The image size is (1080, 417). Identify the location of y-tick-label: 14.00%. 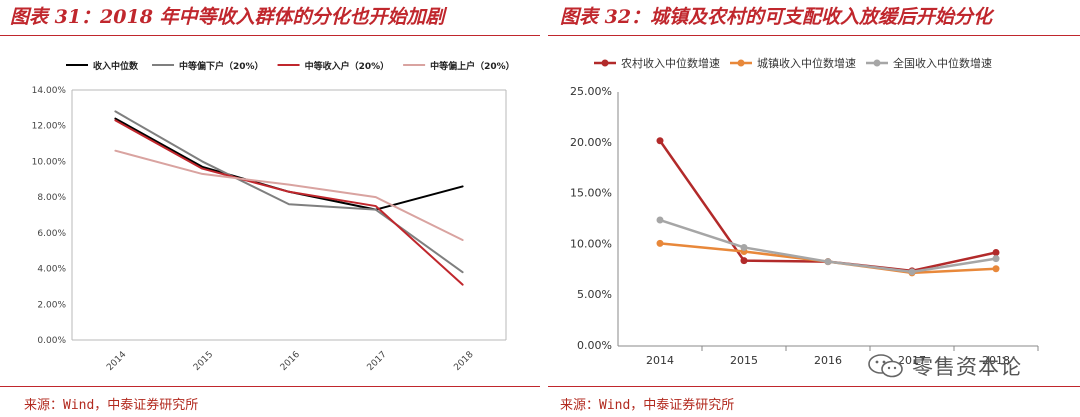
(49, 91).